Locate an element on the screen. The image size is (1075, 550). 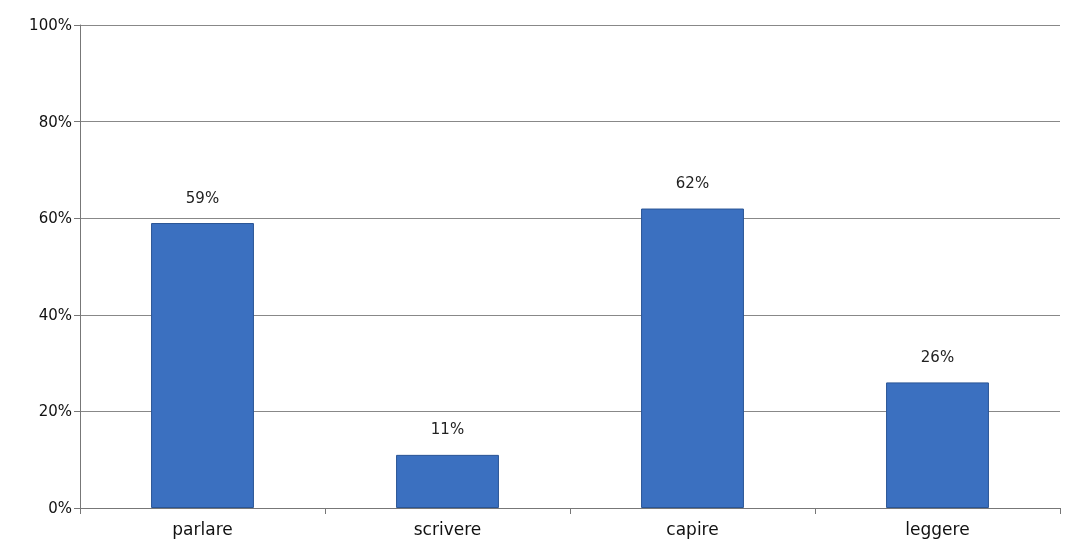
x-tick-label: capire is located at coordinates (692, 528).